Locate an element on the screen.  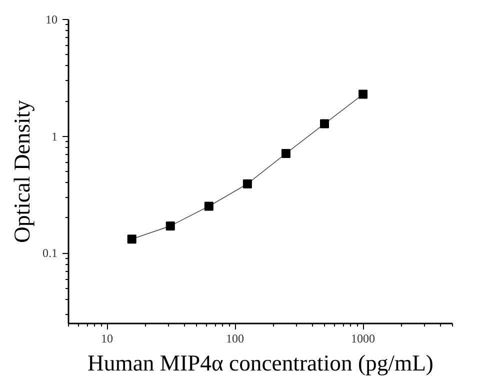
x-axis-title: Human MIP4α concentration (pg/mL) is located at coordinates (261, 363).